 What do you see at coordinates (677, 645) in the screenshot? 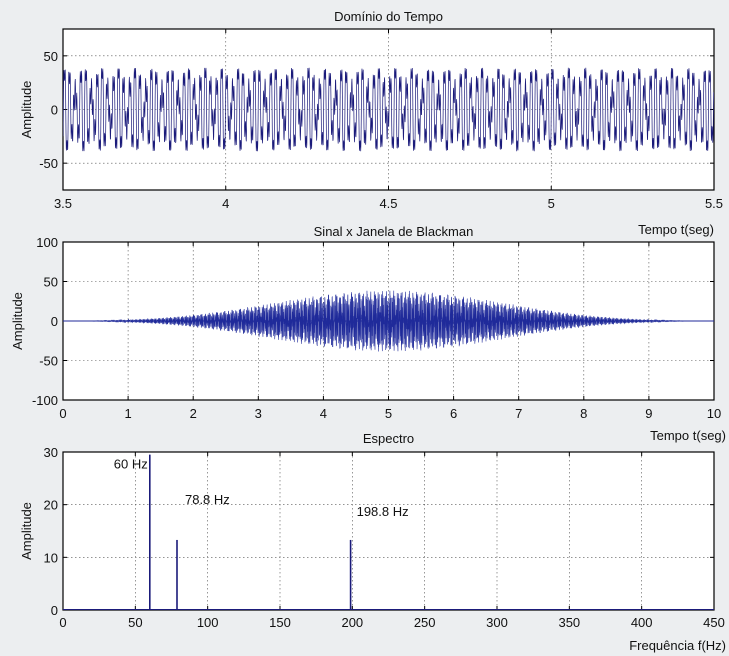
I see `x-axis-label: Frequência f(Hz)` at bounding box center [677, 645].